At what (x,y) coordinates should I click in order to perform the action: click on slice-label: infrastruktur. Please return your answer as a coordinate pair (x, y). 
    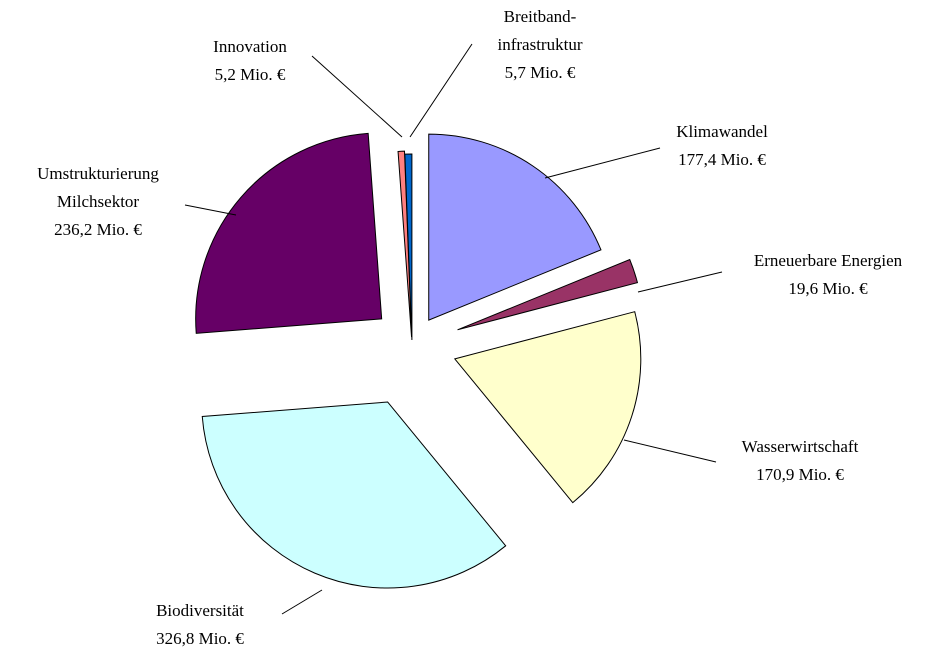
    Looking at the image, I should click on (540, 44).